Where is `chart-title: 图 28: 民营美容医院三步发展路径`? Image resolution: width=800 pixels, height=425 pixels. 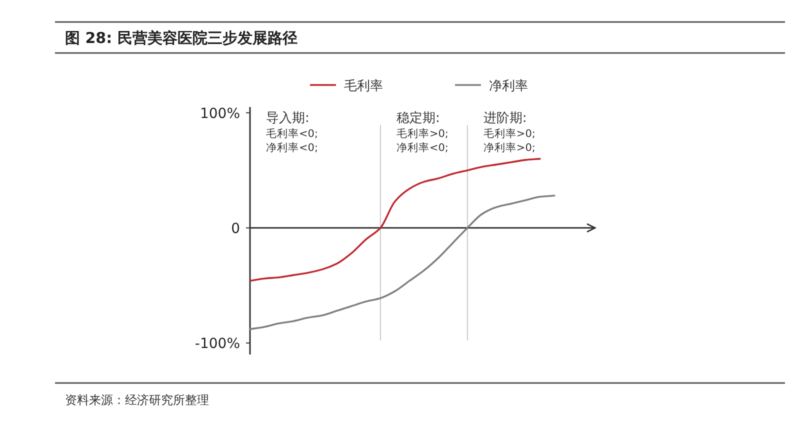 chart-title: 图 28: 民营美容医院三步发展路径 is located at coordinates (181, 38).